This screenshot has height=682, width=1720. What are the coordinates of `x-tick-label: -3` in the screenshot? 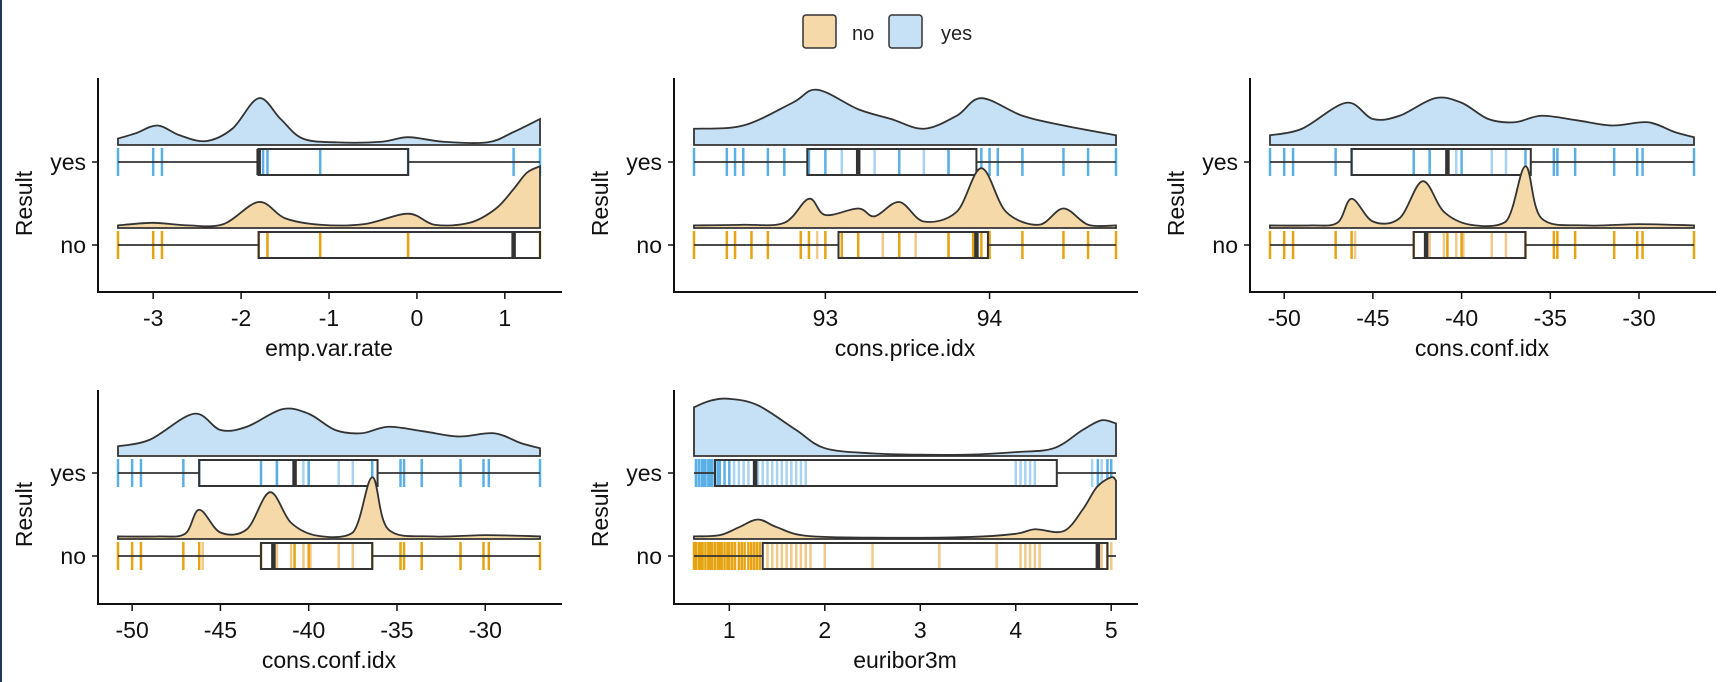 It's located at (153, 318).